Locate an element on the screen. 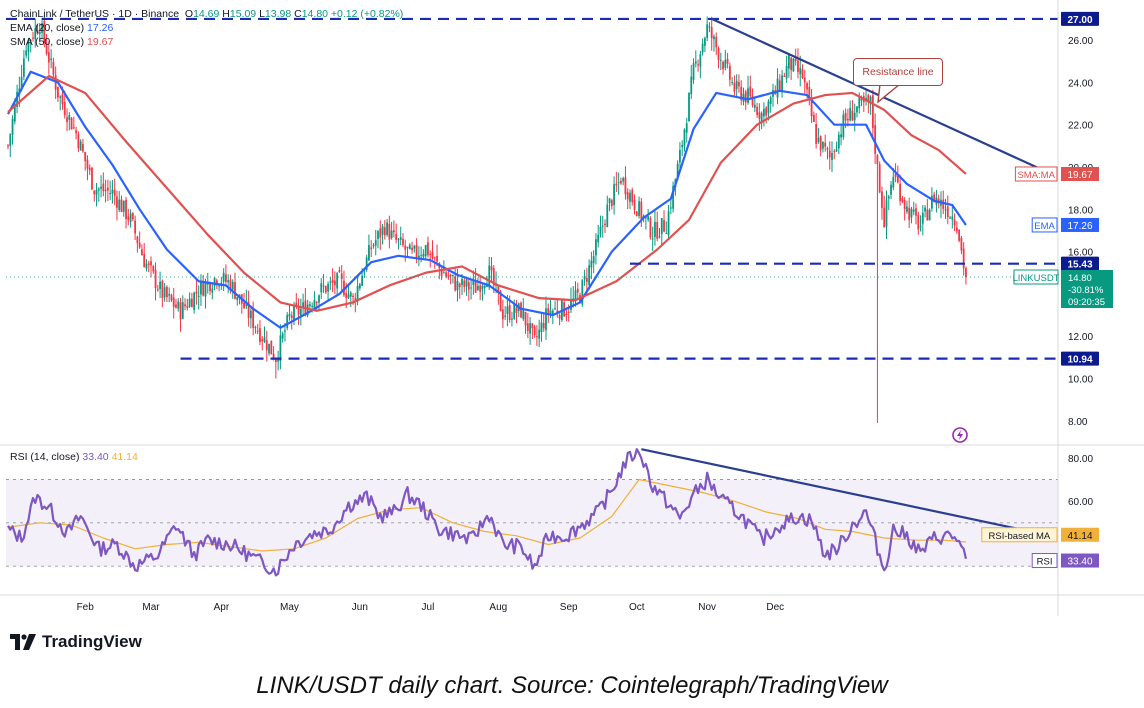 This screenshot has height=708, width=1144. time-tick-label: Sep is located at coordinates (569, 607).